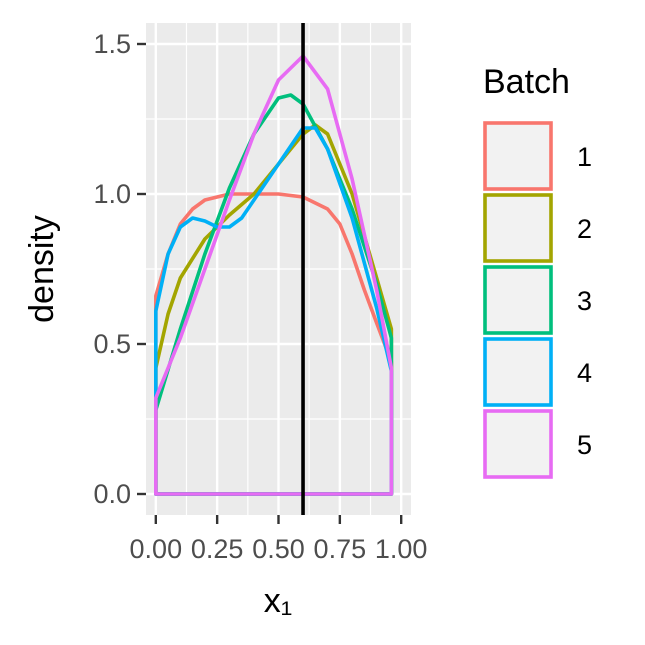 The image size is (645, 645). I want to click on x-tick-label: 0.50, so click(278, 549).